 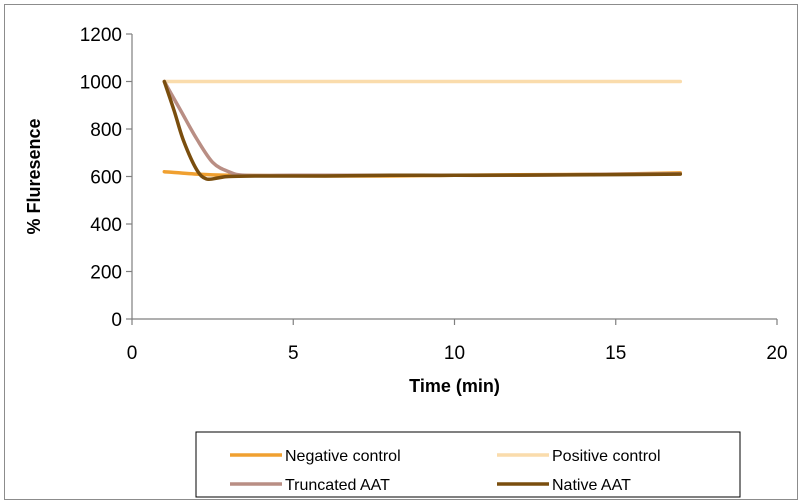 I want to click on x-tick-label: 15, so click(x=615, y=353).